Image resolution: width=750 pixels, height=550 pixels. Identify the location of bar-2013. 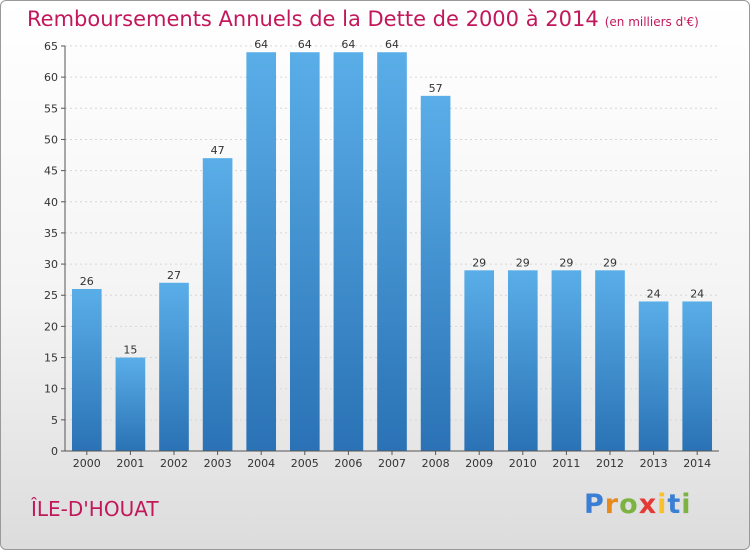
(653, 376).